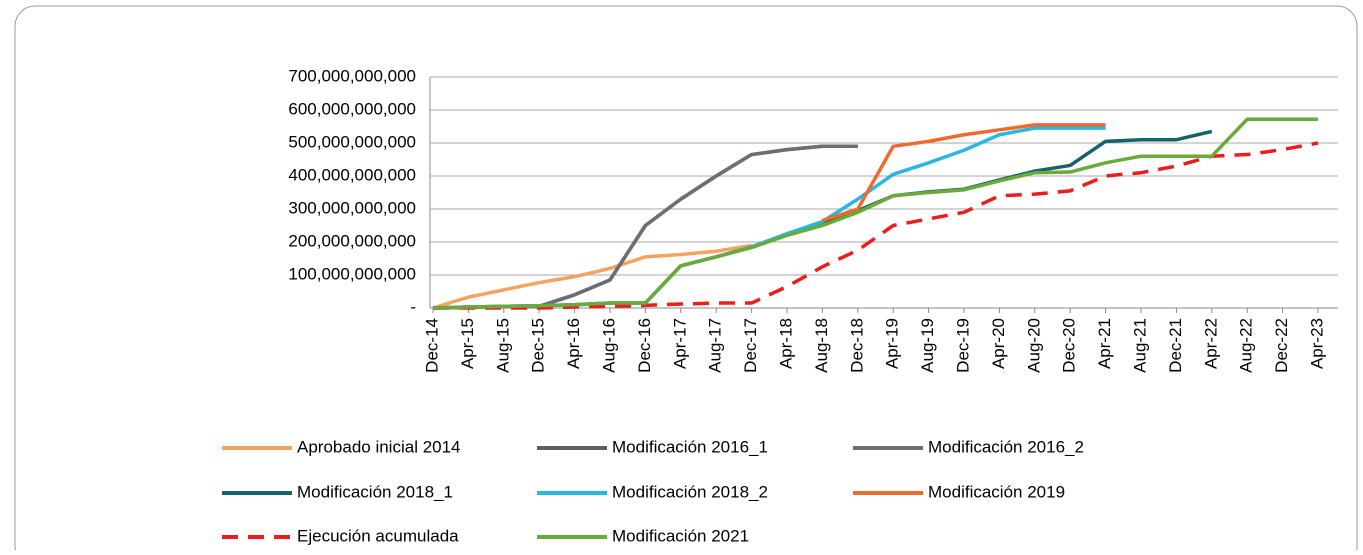  Describe the element at coordinates (785, 343) in the screenshot. I see `x-tick-label: Apr-18` at that location.